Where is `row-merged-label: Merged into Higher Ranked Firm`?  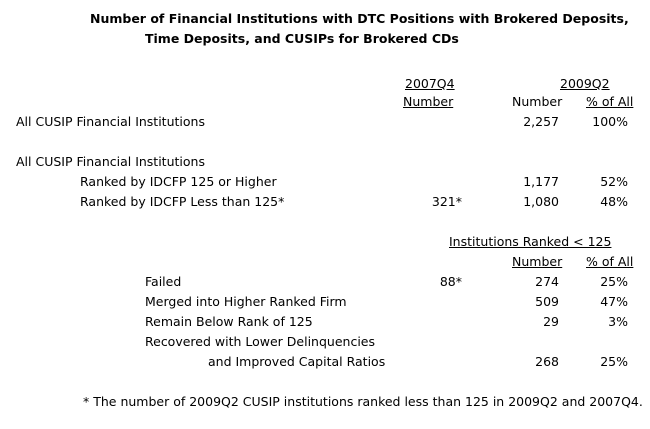
row-merged-label: Merged into Higher Ranked Firm is located at coordinates (246, 301).